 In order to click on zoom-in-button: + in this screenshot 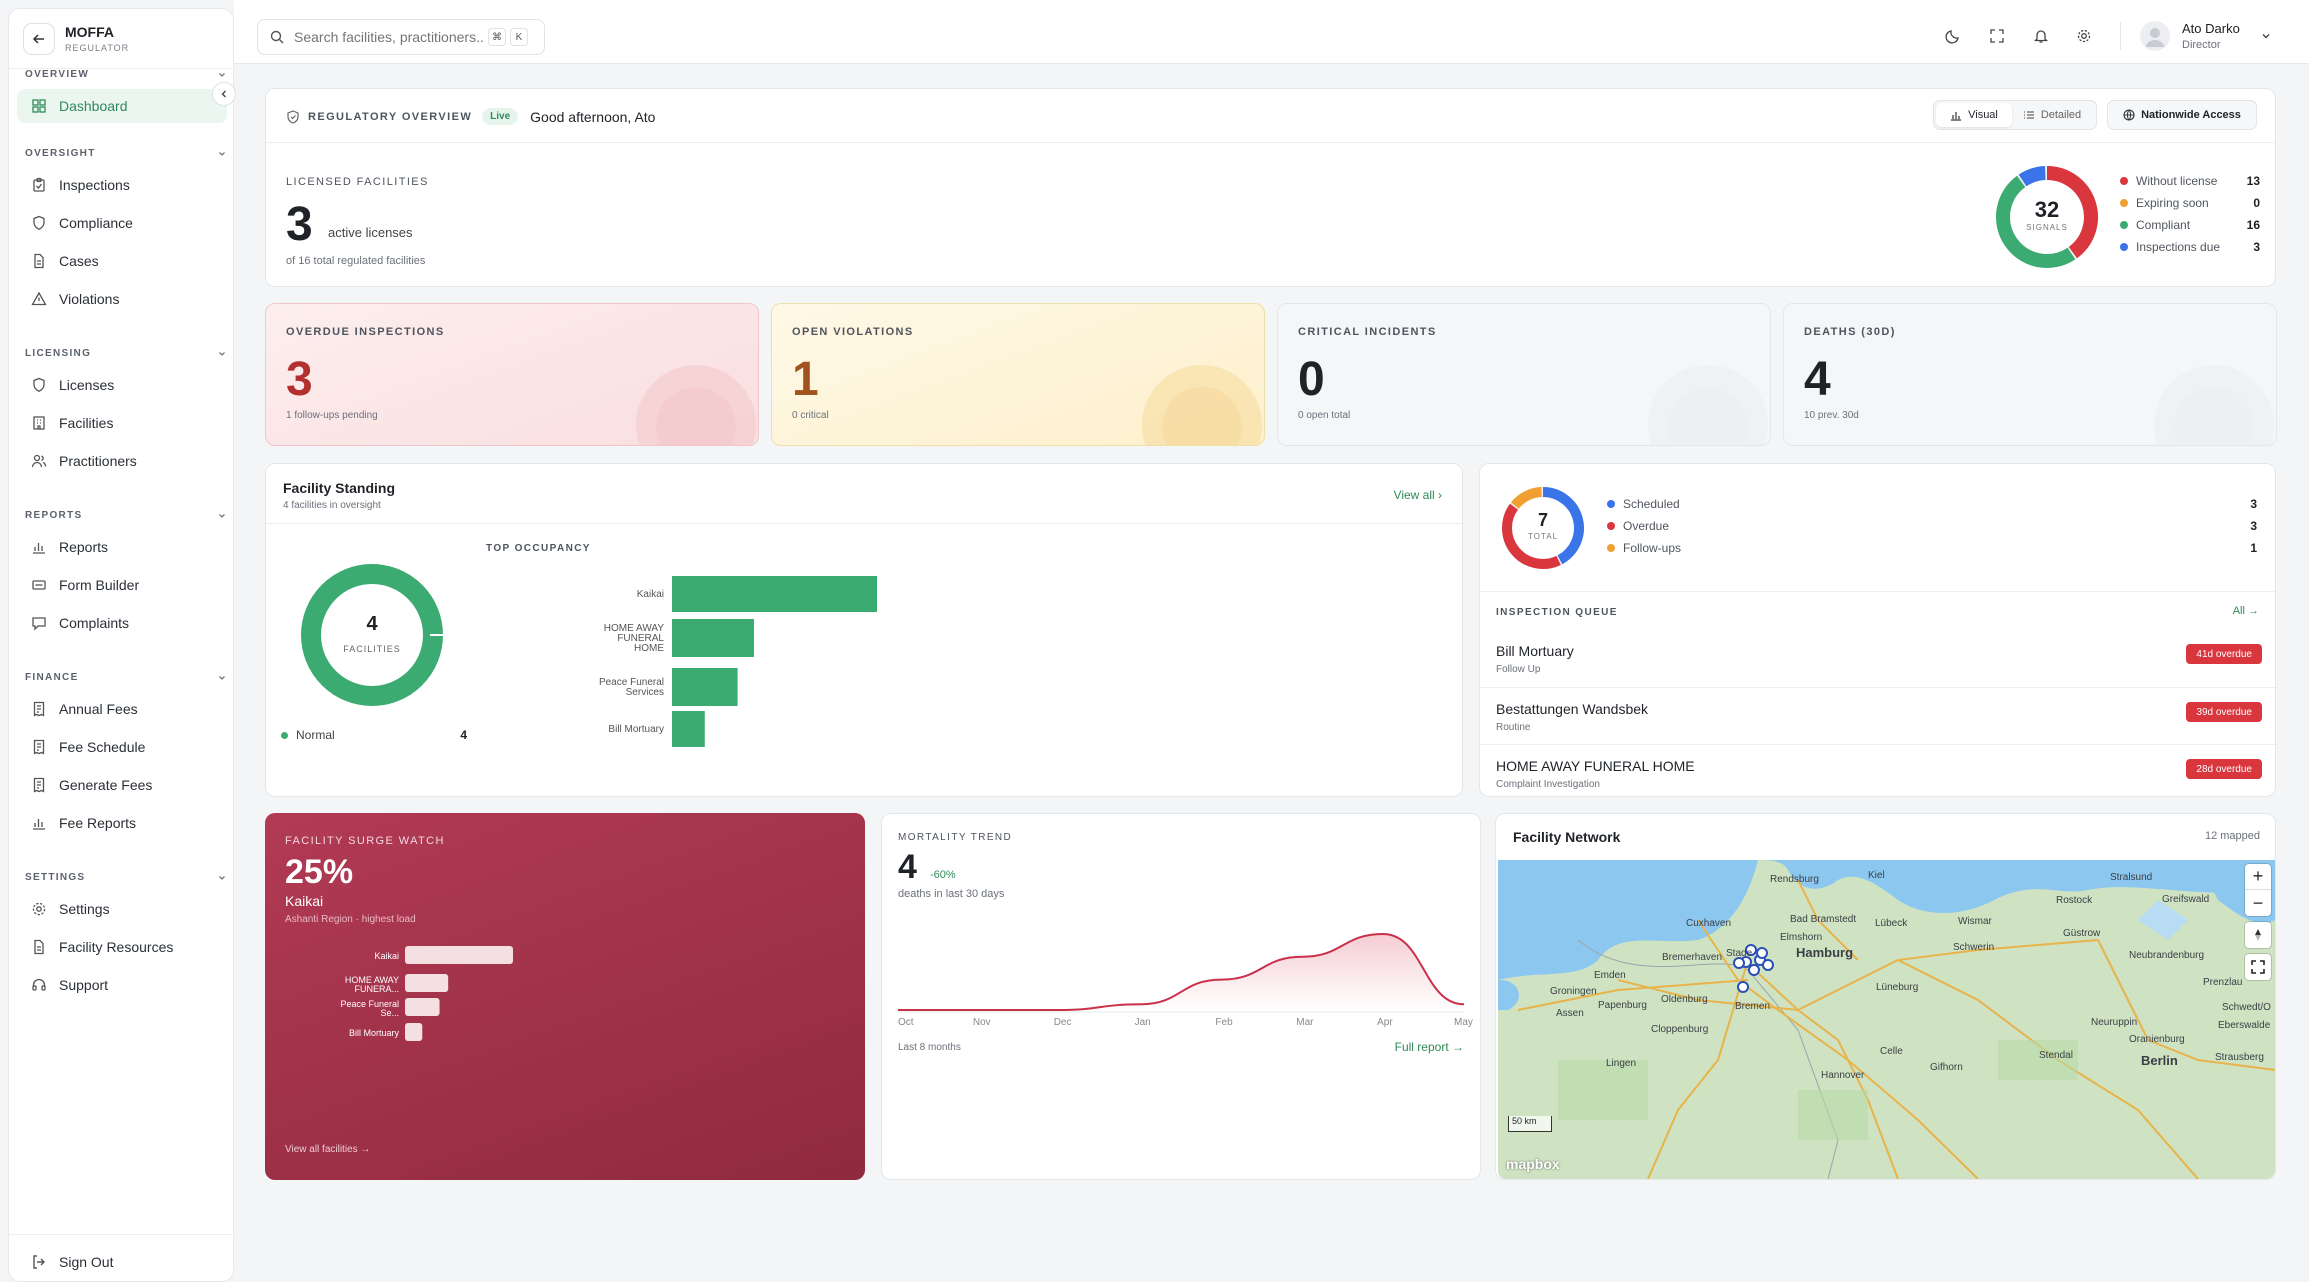, I will do `click(2258, 877)`.